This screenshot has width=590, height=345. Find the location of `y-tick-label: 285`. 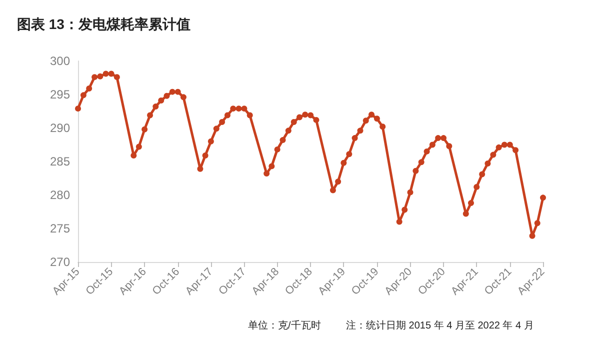

y-tick-label: 285 is located at coordinates (60, 161).